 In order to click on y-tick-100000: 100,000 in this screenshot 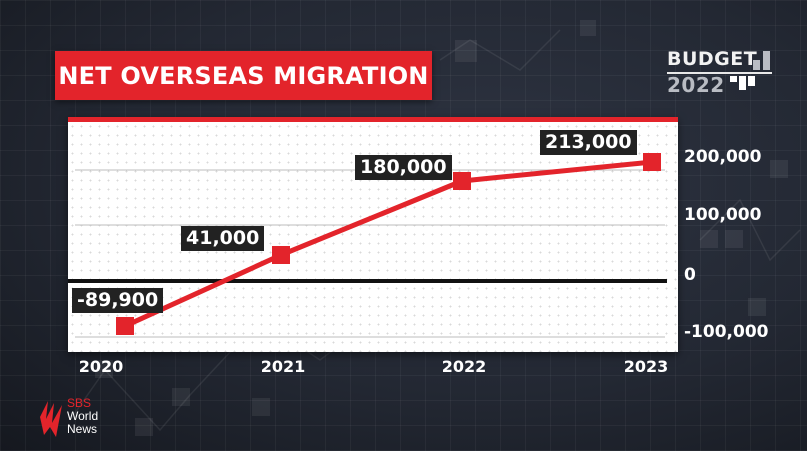, I will do `click(723, 215)`.